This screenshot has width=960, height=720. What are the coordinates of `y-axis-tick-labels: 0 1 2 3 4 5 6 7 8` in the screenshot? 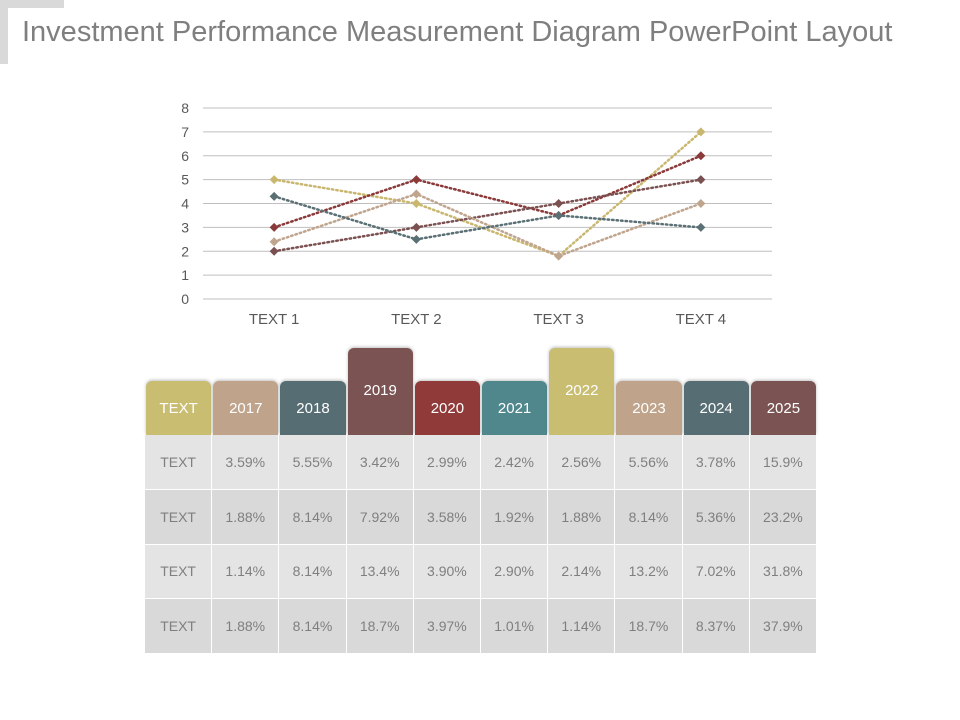 It's located at (185, 203).